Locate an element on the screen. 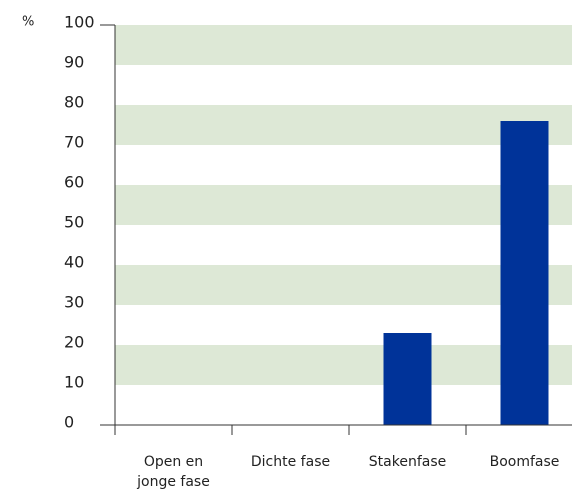 Image resolution: width=572 pixels, height=497 pixels. y-tick-label: 40 is located at coordinates (74, 262).